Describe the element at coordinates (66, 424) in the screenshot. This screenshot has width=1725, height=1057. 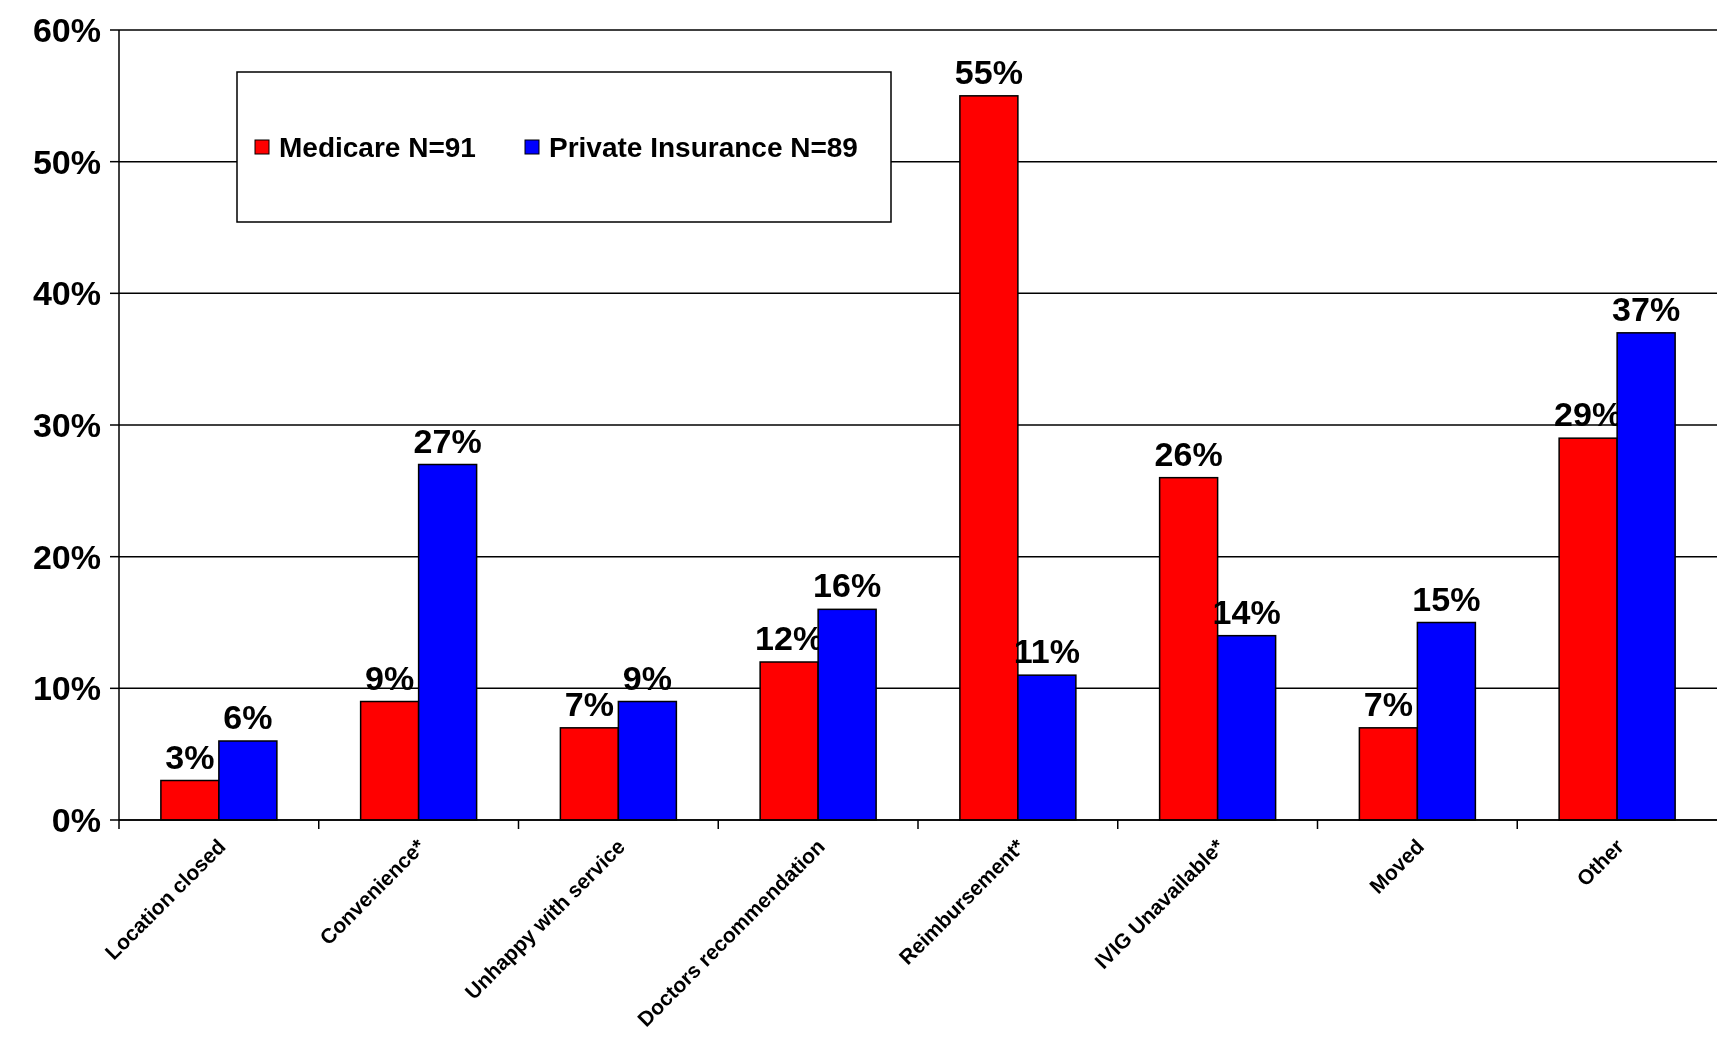
I see `y-tick-label: 30%` at that location.